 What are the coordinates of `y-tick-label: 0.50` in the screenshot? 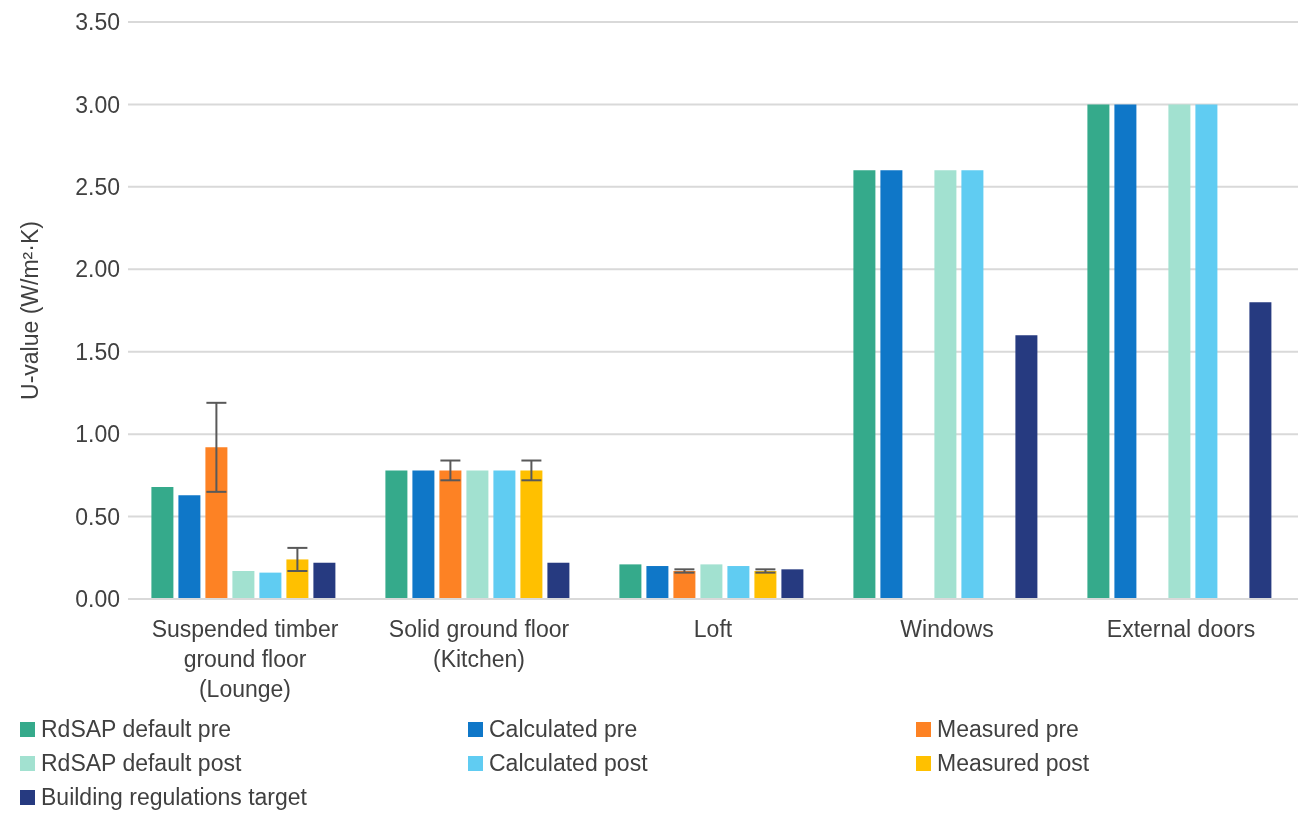 It's located at (97, 516).